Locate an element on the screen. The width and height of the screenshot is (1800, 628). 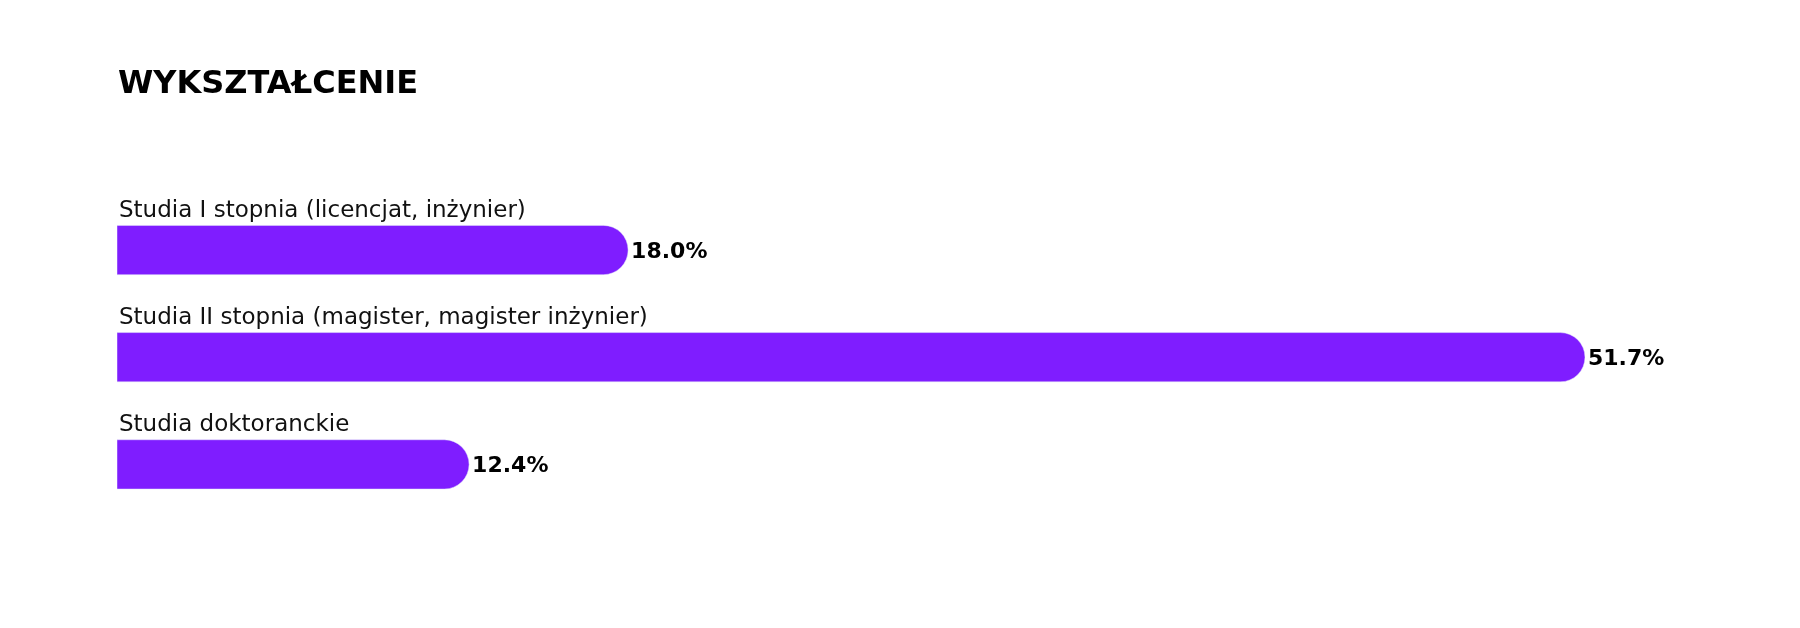
data-label: 12.4% is located at coordinates (510, 464).